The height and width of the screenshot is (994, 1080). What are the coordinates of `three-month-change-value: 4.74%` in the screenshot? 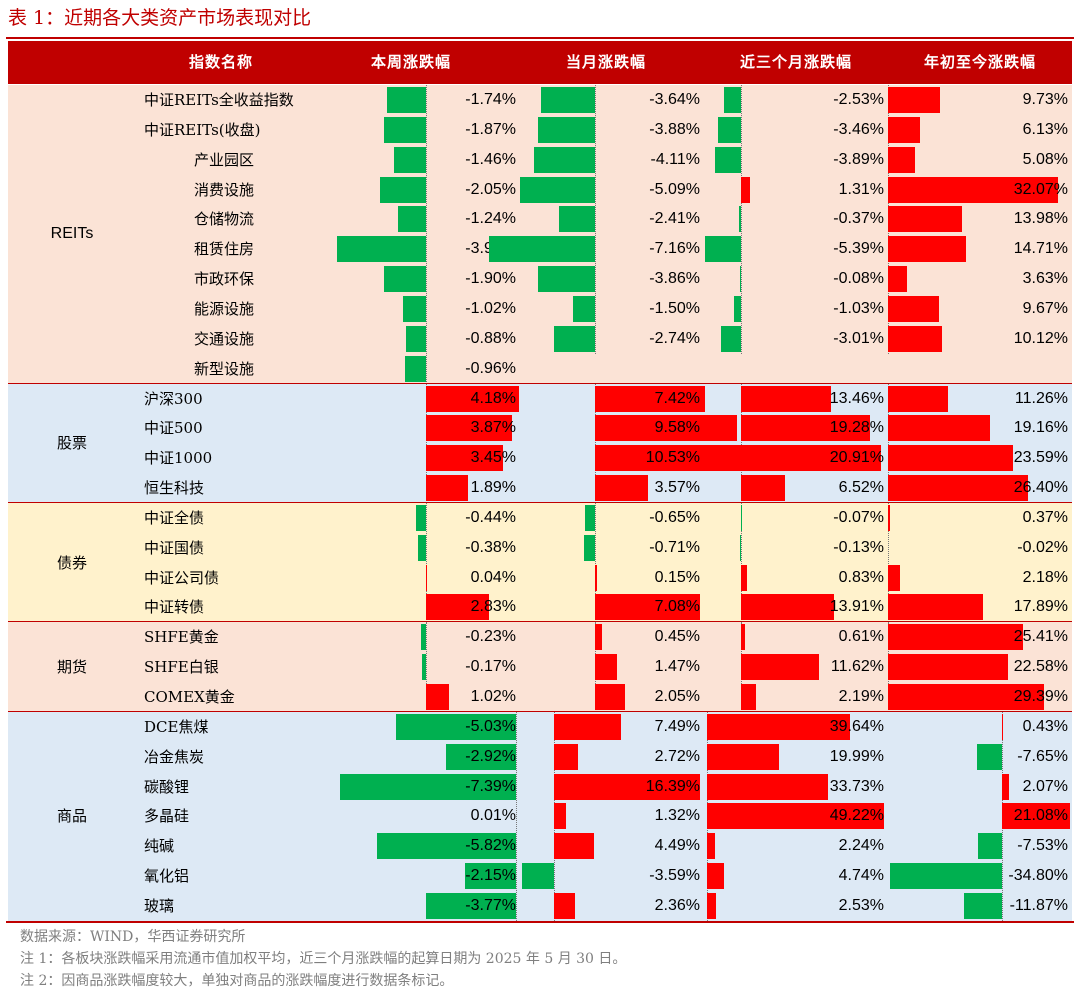 It's located at (861, 876).